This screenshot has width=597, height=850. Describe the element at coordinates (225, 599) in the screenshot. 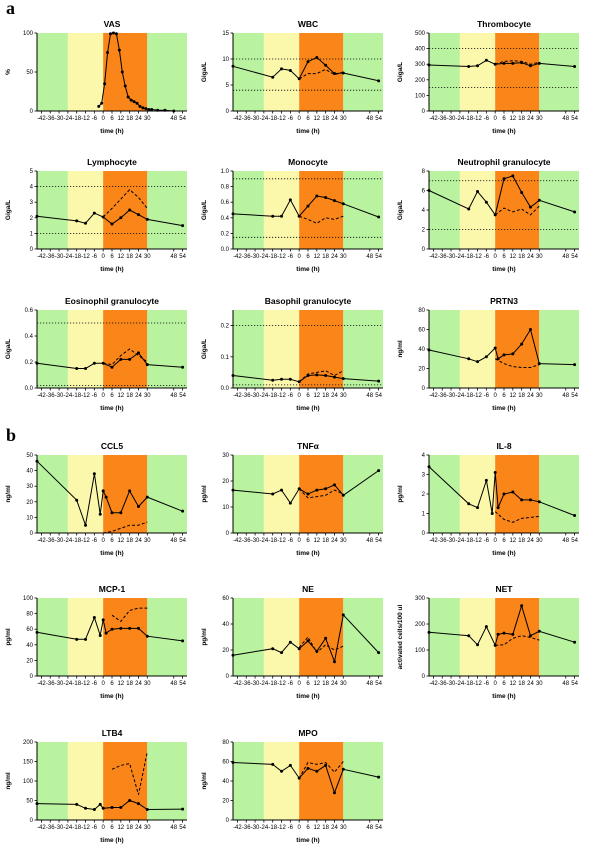

I see `y-tick-label: 60` at that location.